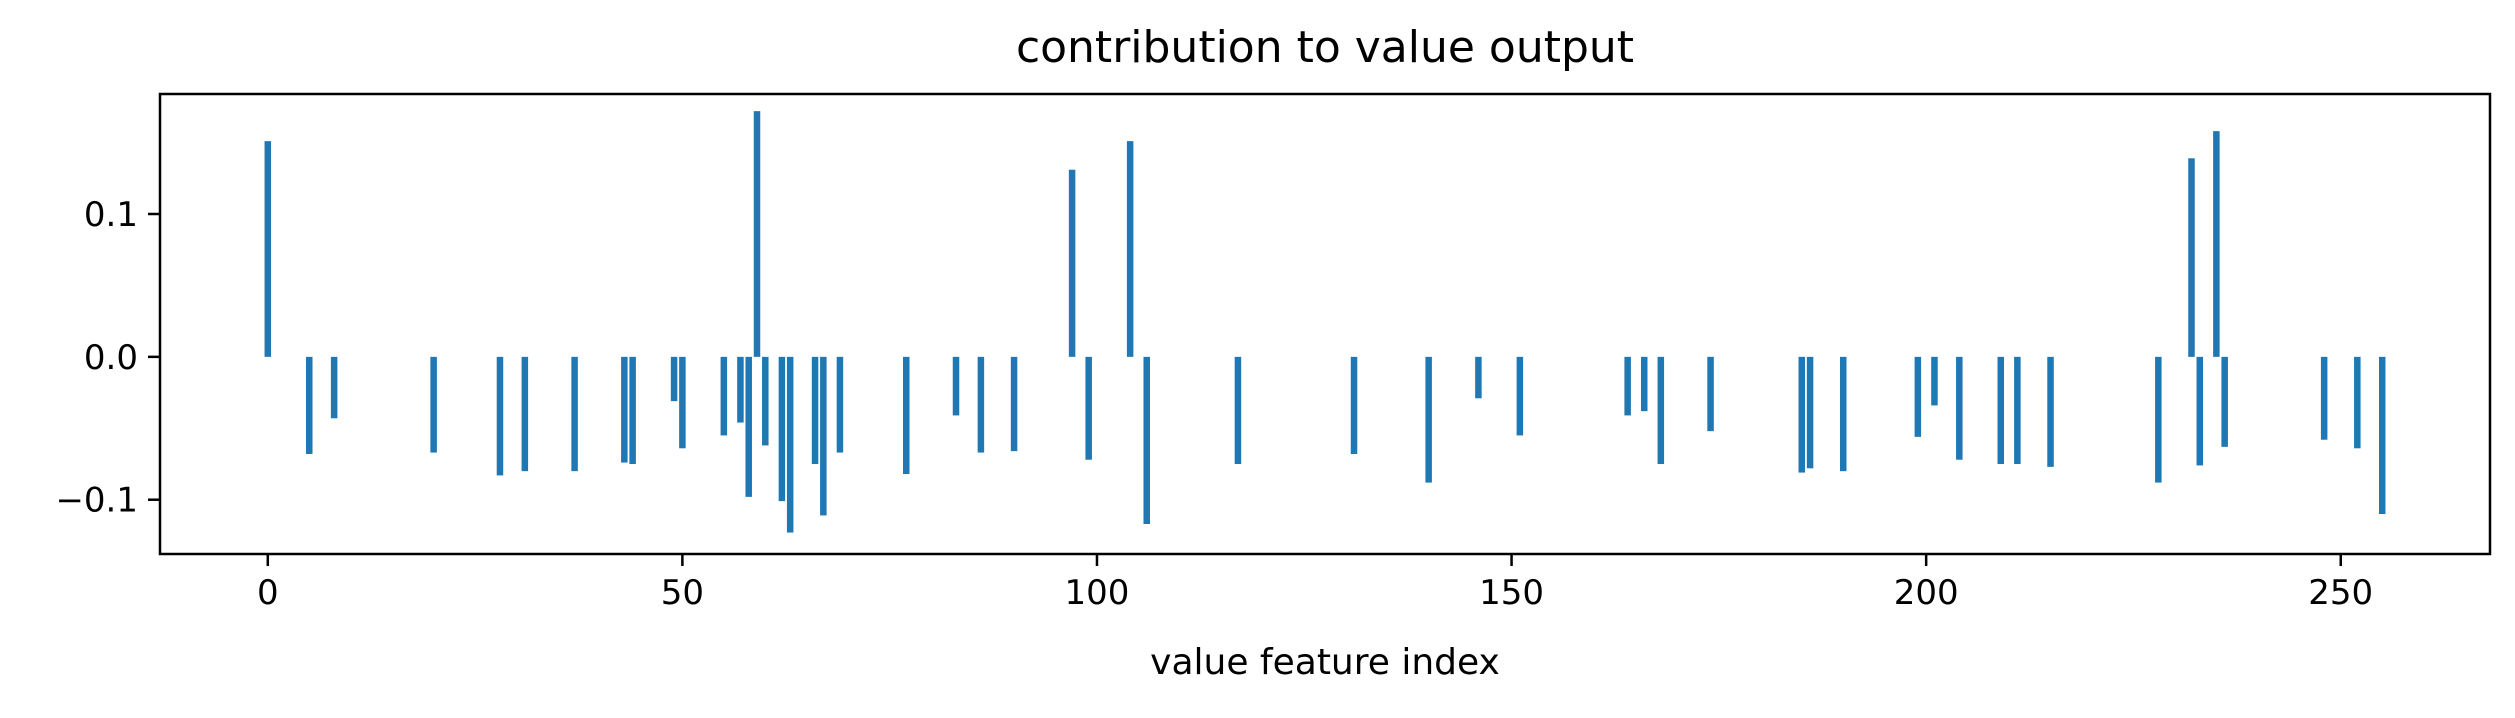 The image size is (2515, 718). What do you see at coordinates (1325, 662) in the screenshot?
I see `x-axis-label: value feature index` at bounding box center [1325, 662].